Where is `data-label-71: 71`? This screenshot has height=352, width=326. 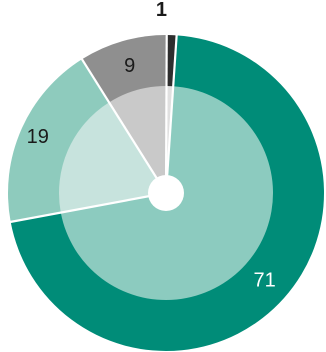 data-label-71: 71 is located at coordinates (264, 281).